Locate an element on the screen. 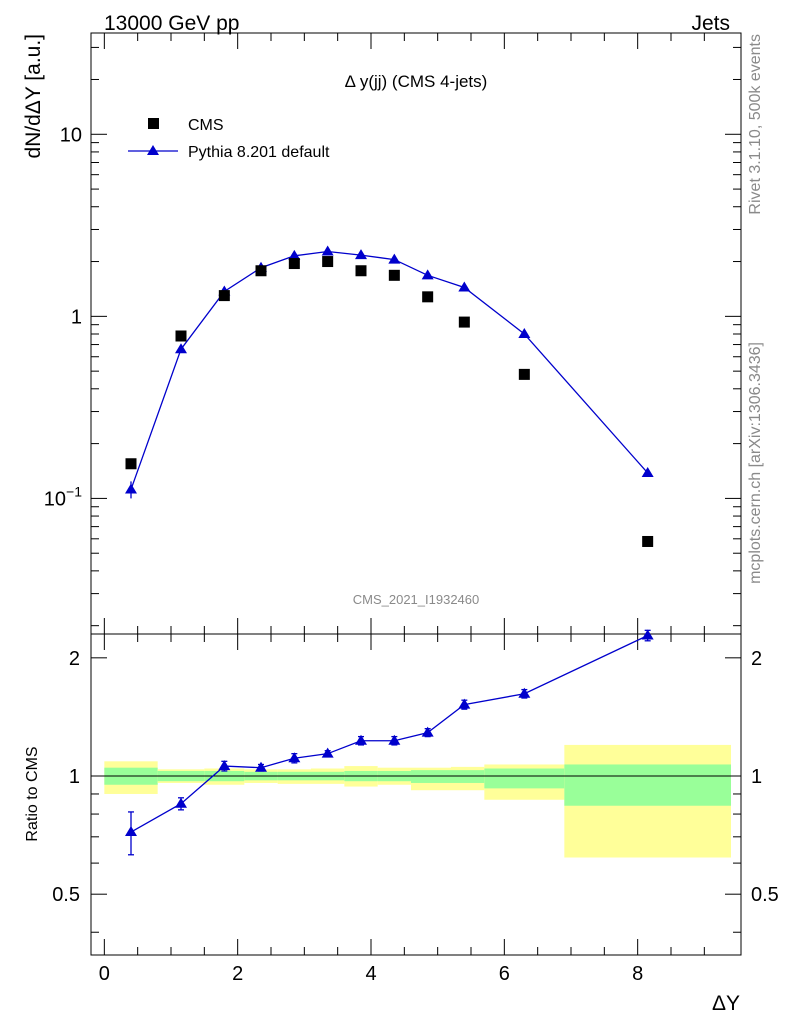 This screenshot has width=786, height=1024. legend-label-pythia: Pythia 8.201 default is located at coordinates (259, 152).